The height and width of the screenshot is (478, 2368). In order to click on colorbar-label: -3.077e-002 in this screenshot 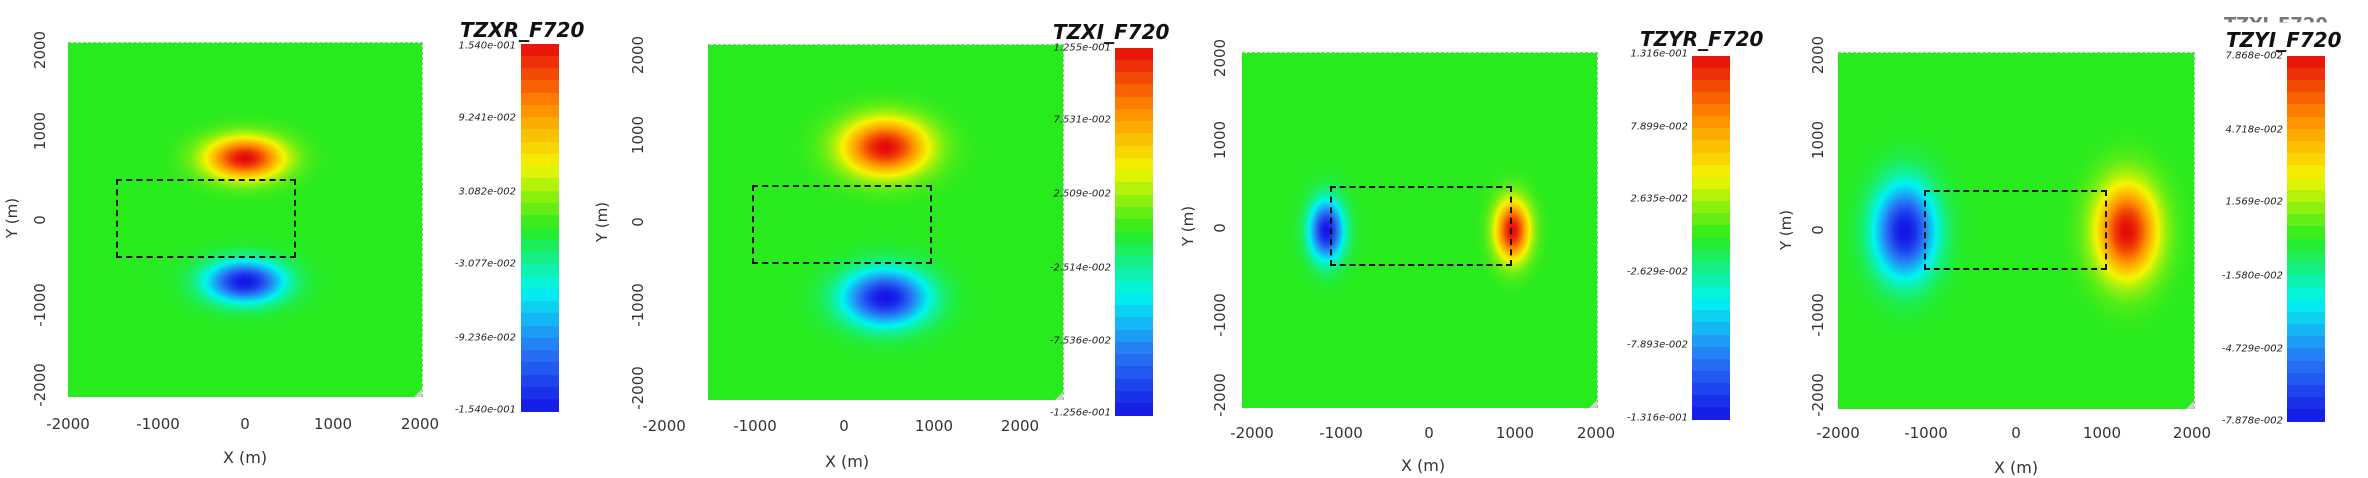, I will do `click(485, 264)`.